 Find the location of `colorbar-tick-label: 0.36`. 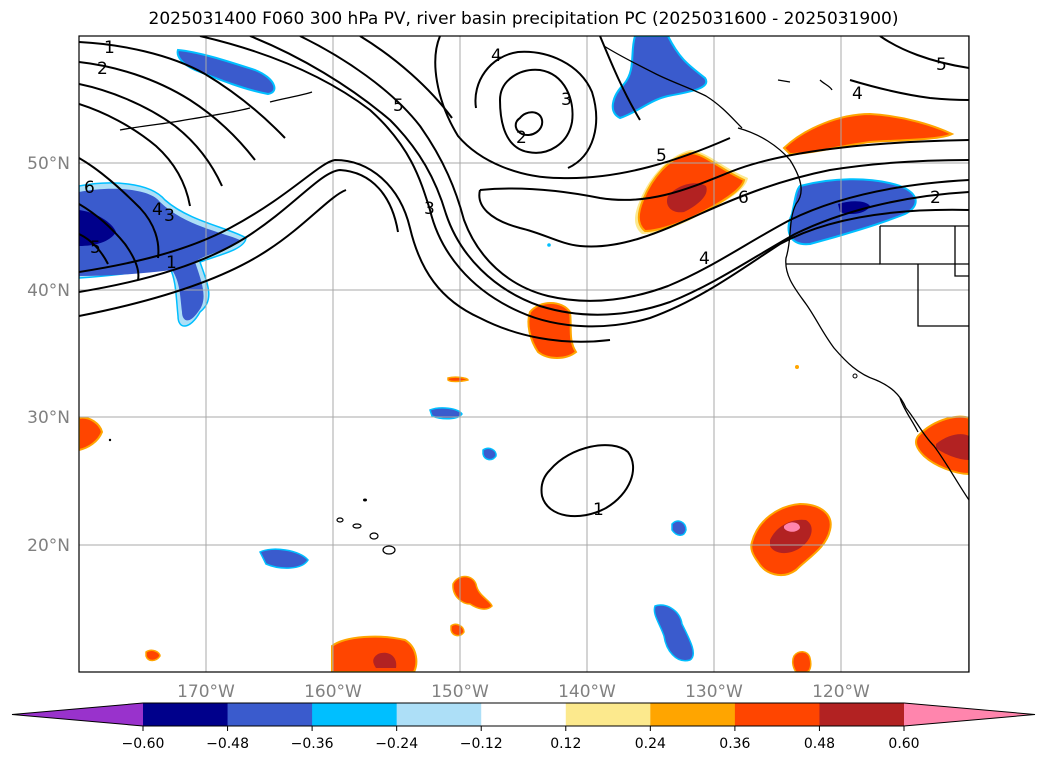

colorbar-tick-label: 0.36 is located at coordinates (734, 744).